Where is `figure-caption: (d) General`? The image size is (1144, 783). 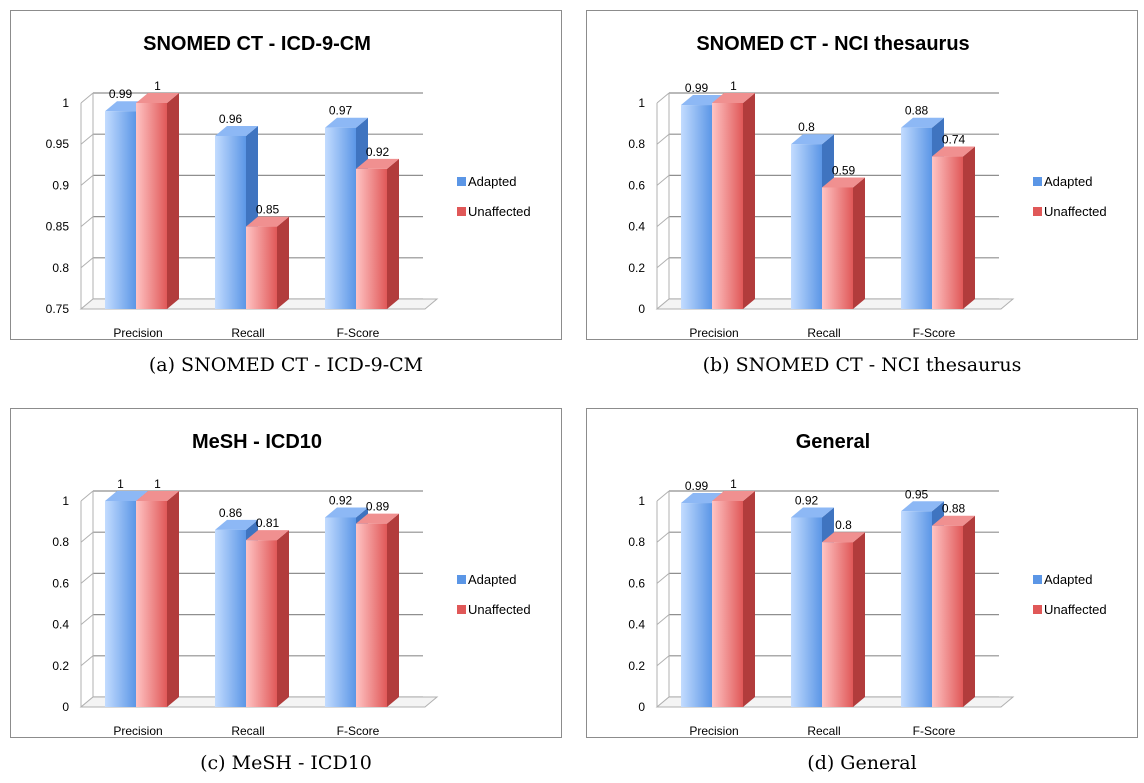 figure-caption: (d) General is located at coordinates (862, 763).